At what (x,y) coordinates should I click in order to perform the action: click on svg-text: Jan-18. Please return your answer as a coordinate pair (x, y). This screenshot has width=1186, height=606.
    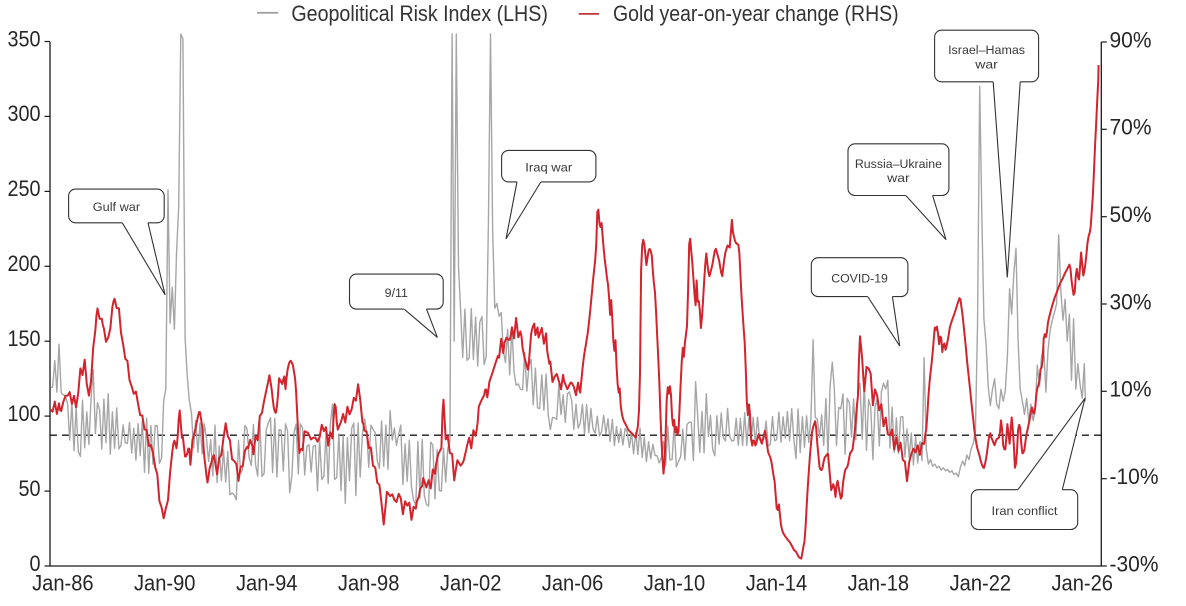
    Looking at the image, I should click on (879, 583).